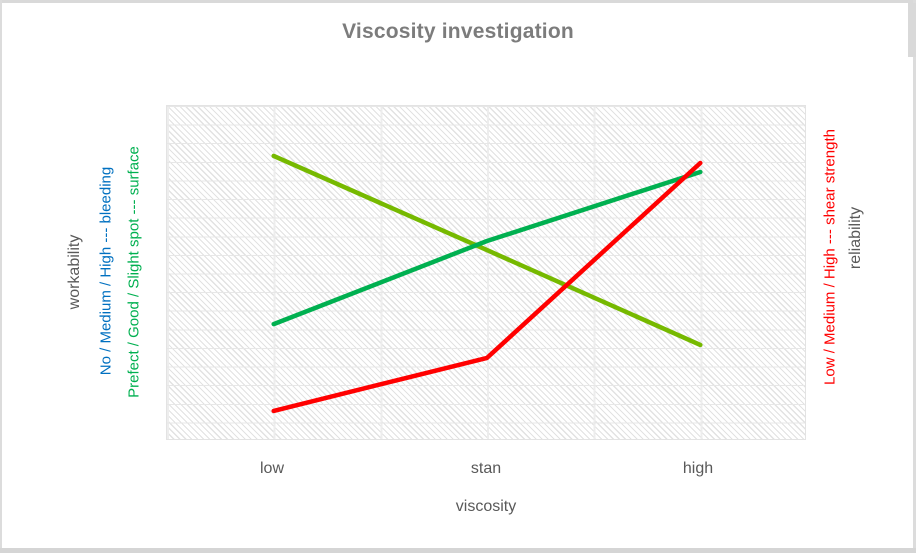  What do you see at coordinates (272, 468) in the screenshot?
I see `x-tick-low: low` at bounding box center [272, 468].